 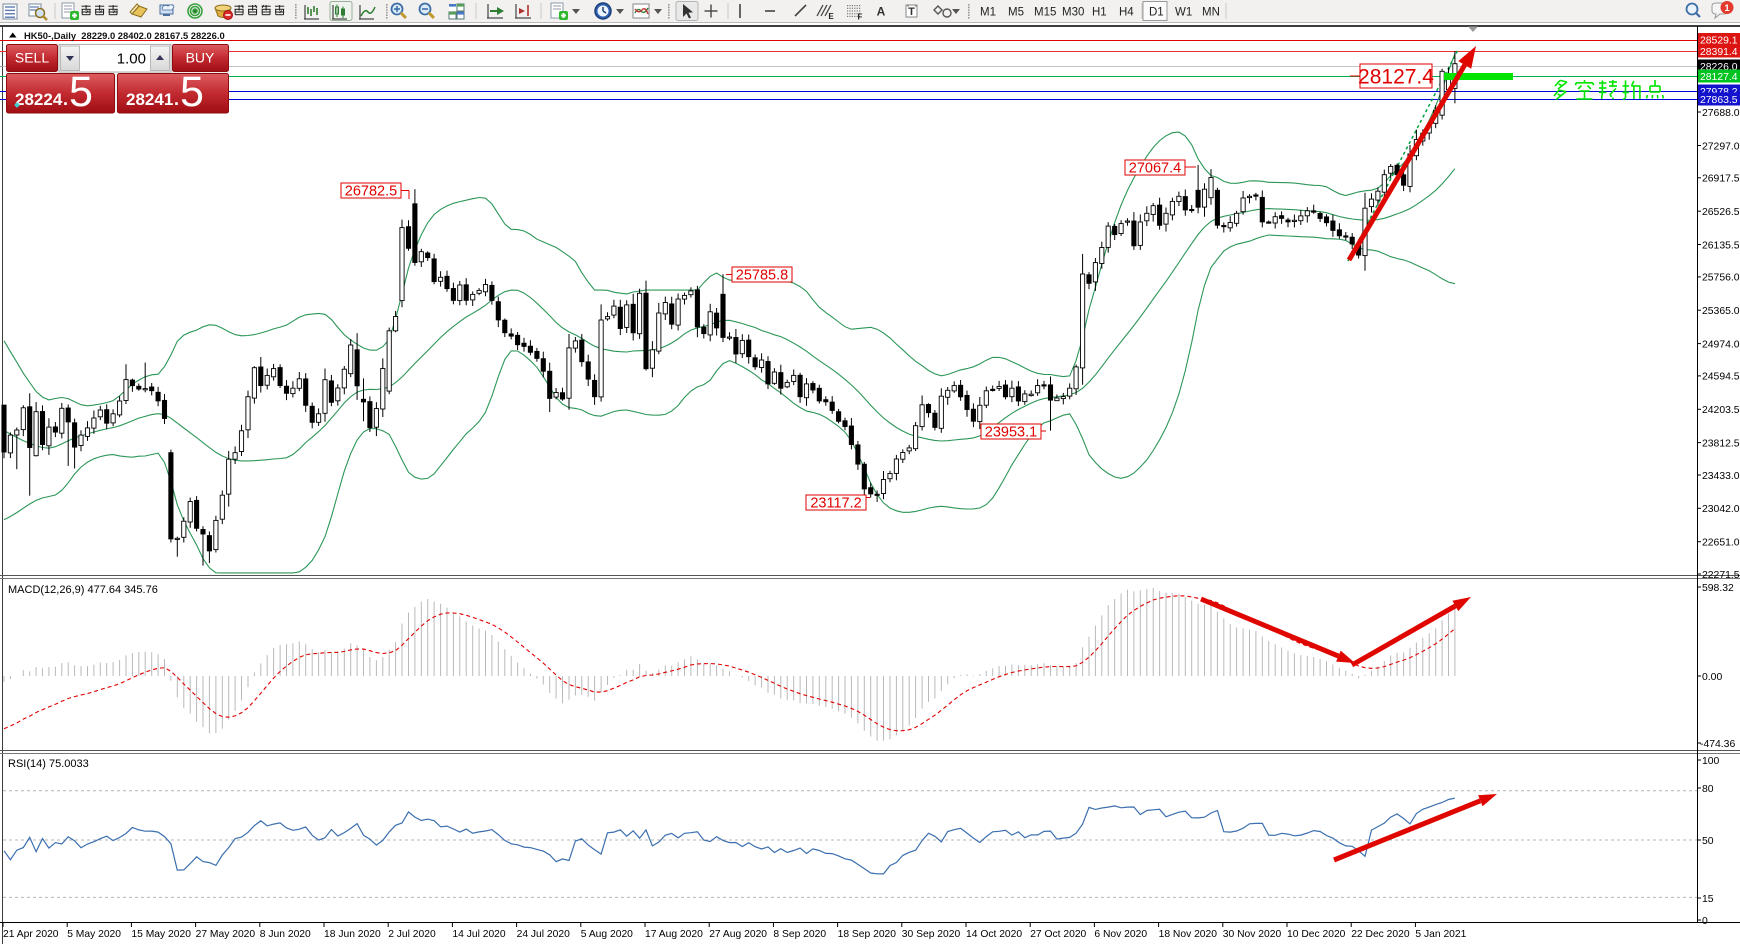 I want to click on svg-text: 10 Dec 2020, so click(x=1316, y=934).